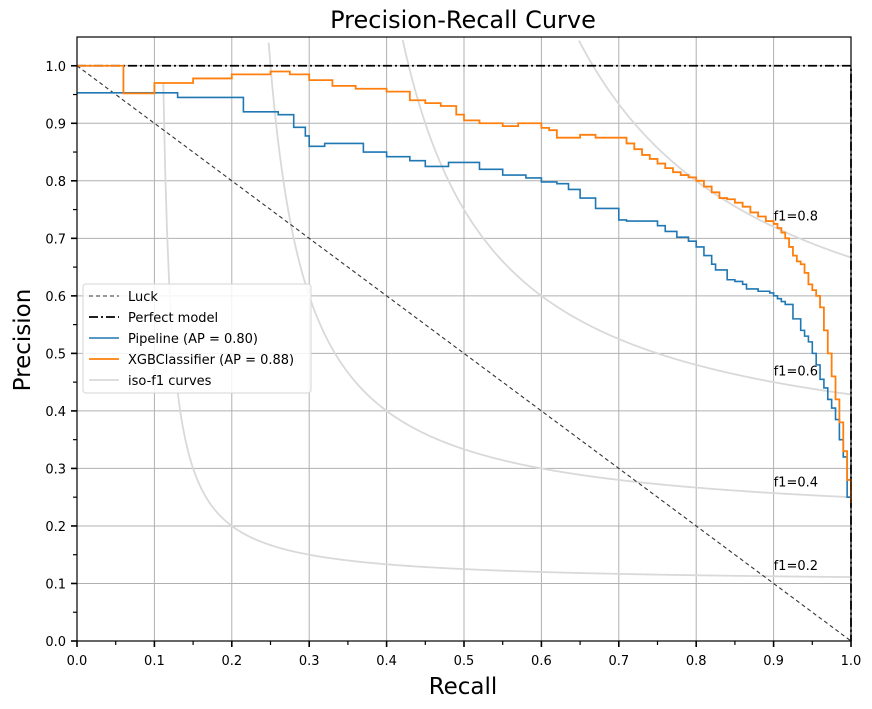  What do you see at coordinates (55, 124) in the screenshot?
I see `y-tick-label: 0.9` at bounding box center [55, 124].